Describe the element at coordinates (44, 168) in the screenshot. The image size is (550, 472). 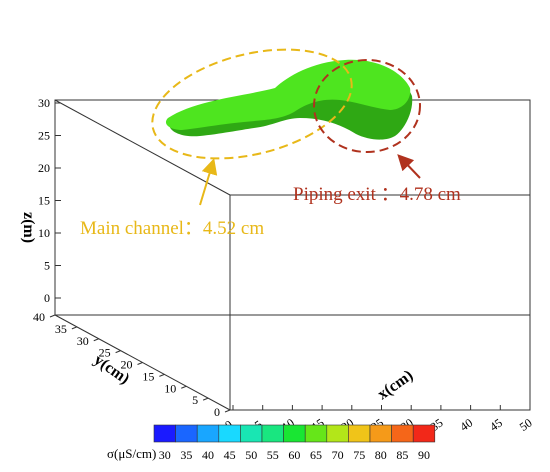
I see `z-tick-label: 20` at that location.